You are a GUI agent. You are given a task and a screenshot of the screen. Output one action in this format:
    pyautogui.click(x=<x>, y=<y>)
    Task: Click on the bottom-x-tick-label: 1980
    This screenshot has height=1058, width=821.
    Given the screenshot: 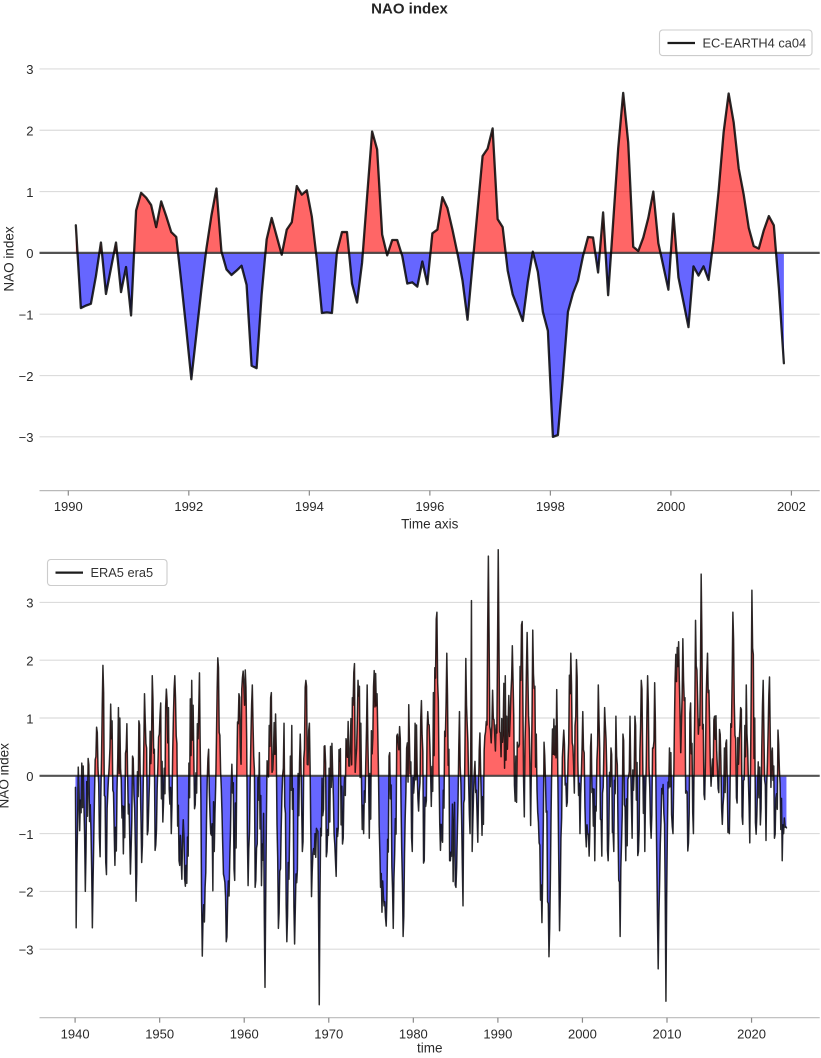 What is the action you would take?
    pyautogui.click(x=413, y=1034)
    